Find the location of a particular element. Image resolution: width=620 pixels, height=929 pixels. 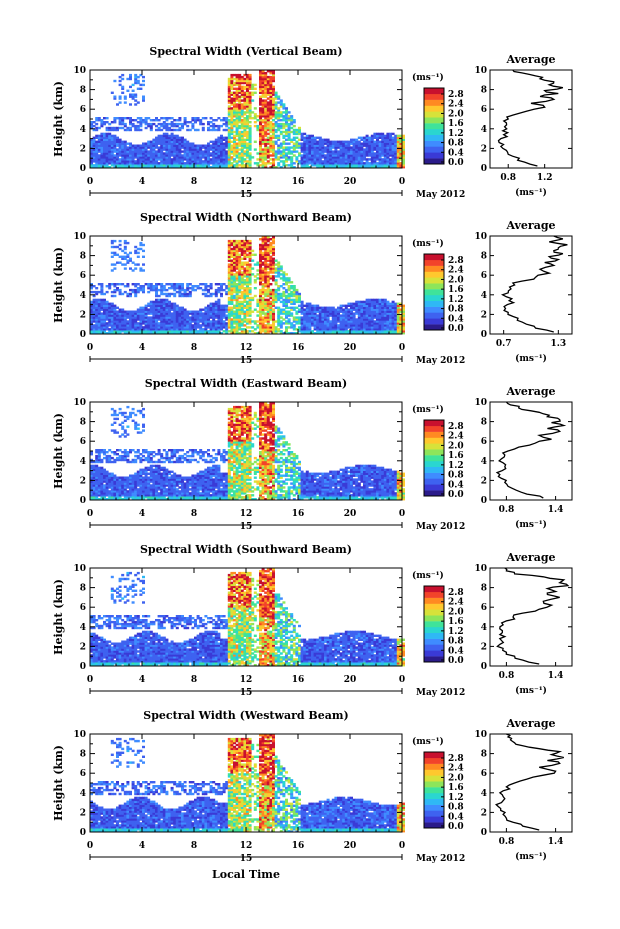

day-label: 15 is located at coordinates (246, 195).